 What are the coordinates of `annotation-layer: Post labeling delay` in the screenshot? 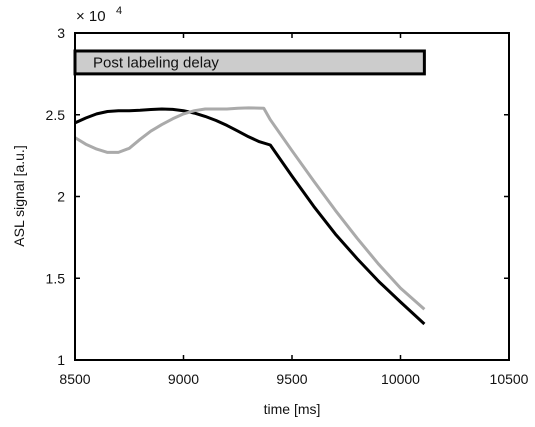 It's located at (249, 62).